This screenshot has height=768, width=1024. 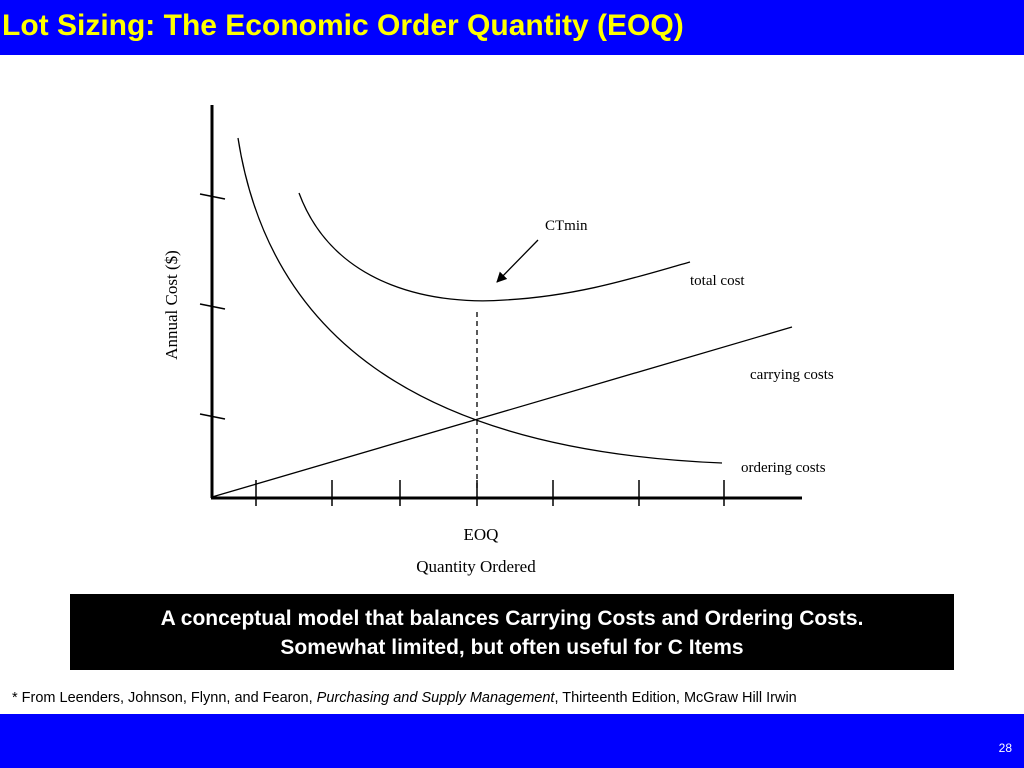 What do you see at coordinates (1005, 748) in the screenshot?
I see `page-number: 28` at bounding box center [1005, 748].